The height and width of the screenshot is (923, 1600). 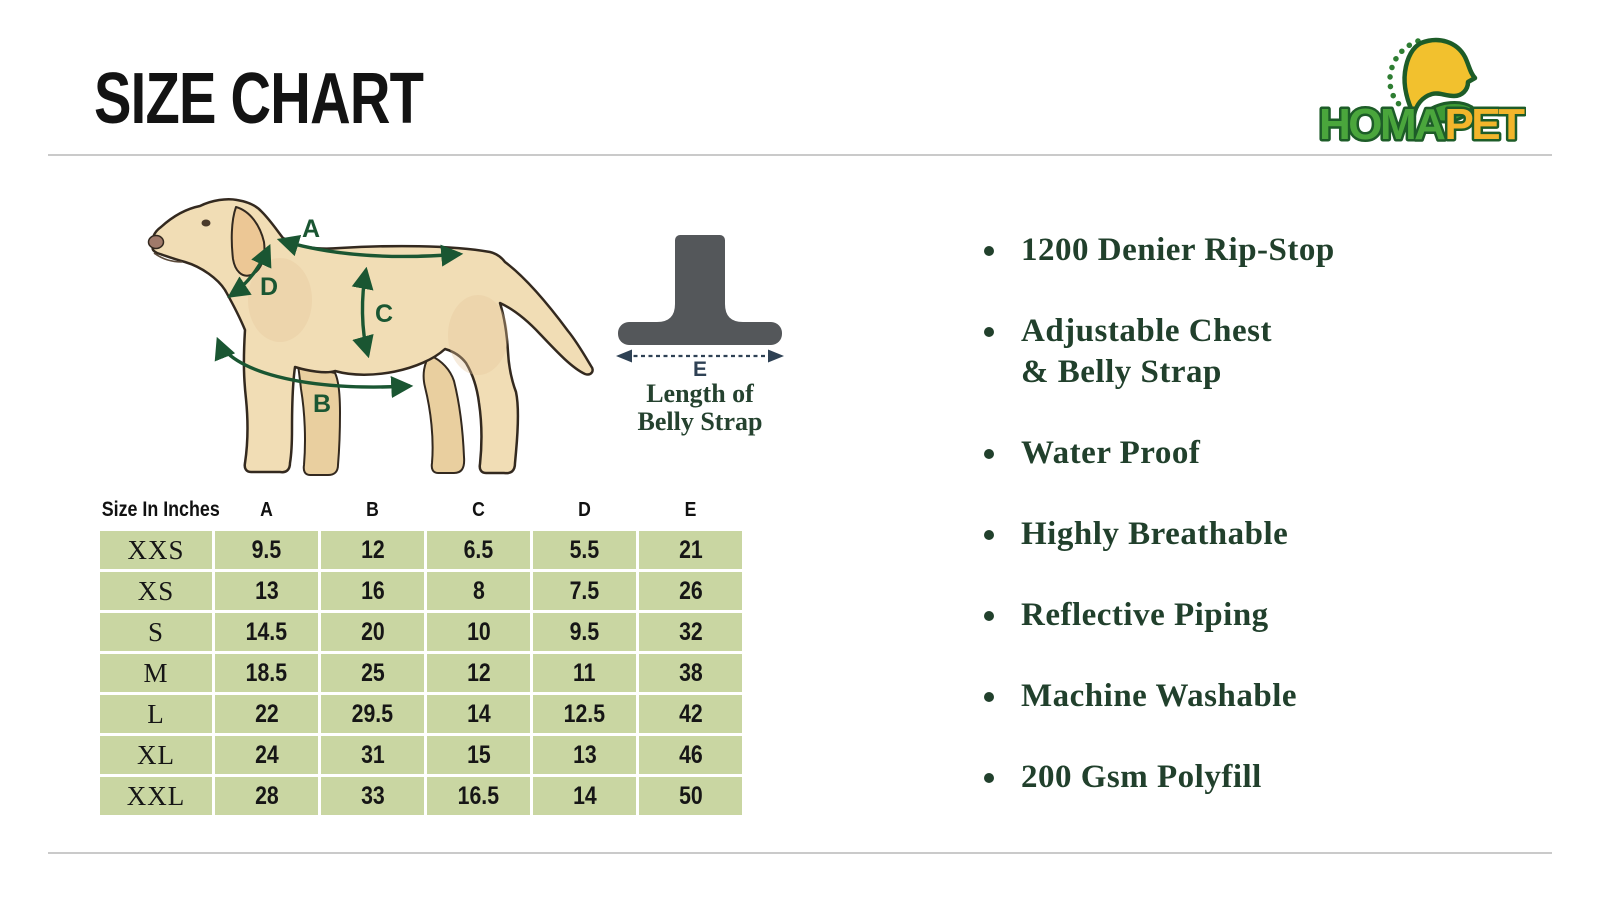 What do you see at coordinates (478, 335) in the screenshot?
I see `dog-thigh-shading` at bounding box center [478, 335].